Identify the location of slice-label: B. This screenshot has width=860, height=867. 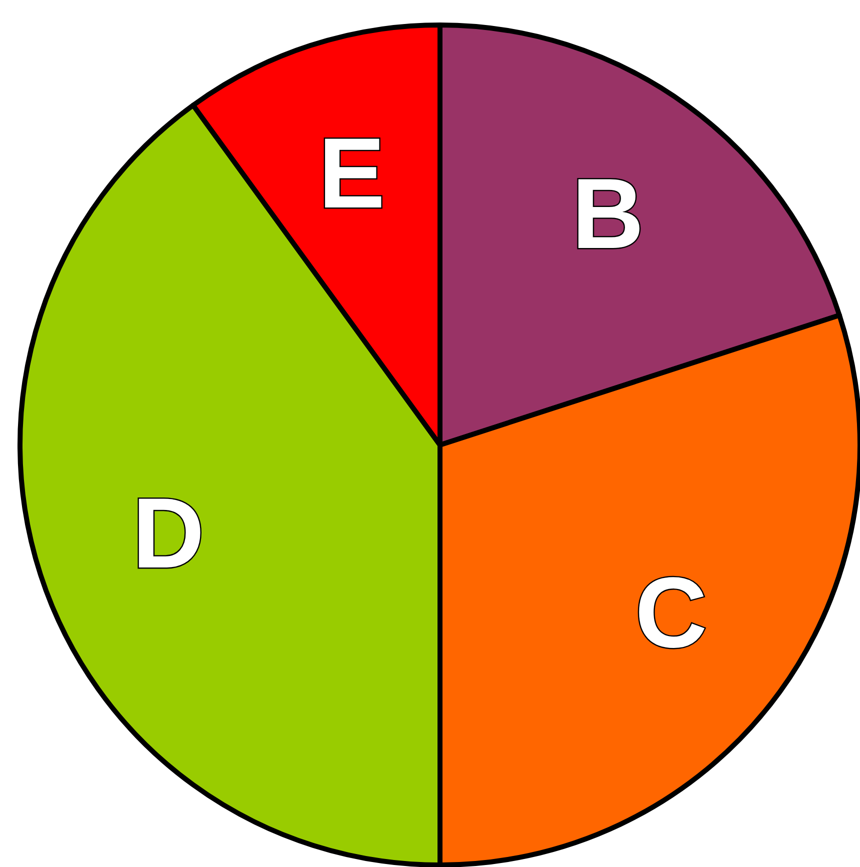
(608, 214).